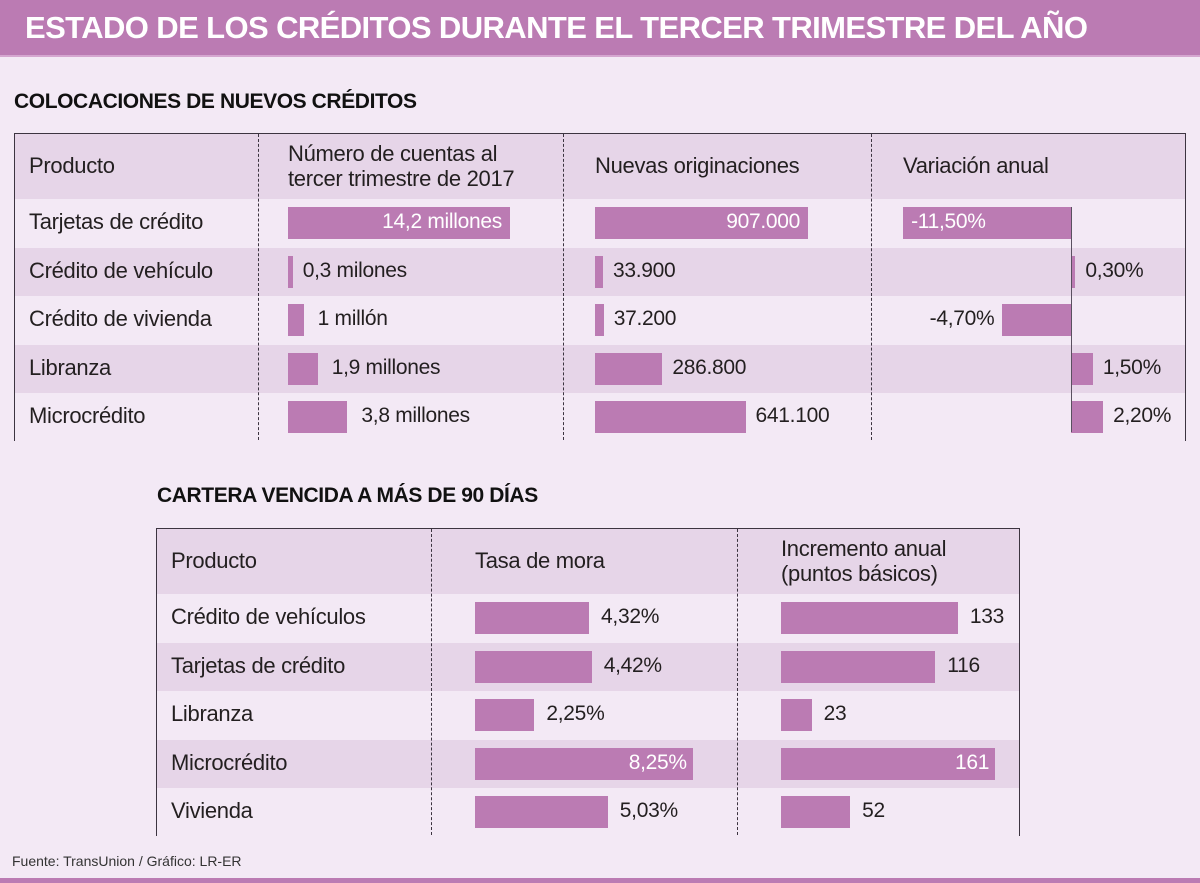 The height and width of the screenshot is (883, 1200). I want to click on accounts-value-label: 1,9 millones, so click(386, 367).